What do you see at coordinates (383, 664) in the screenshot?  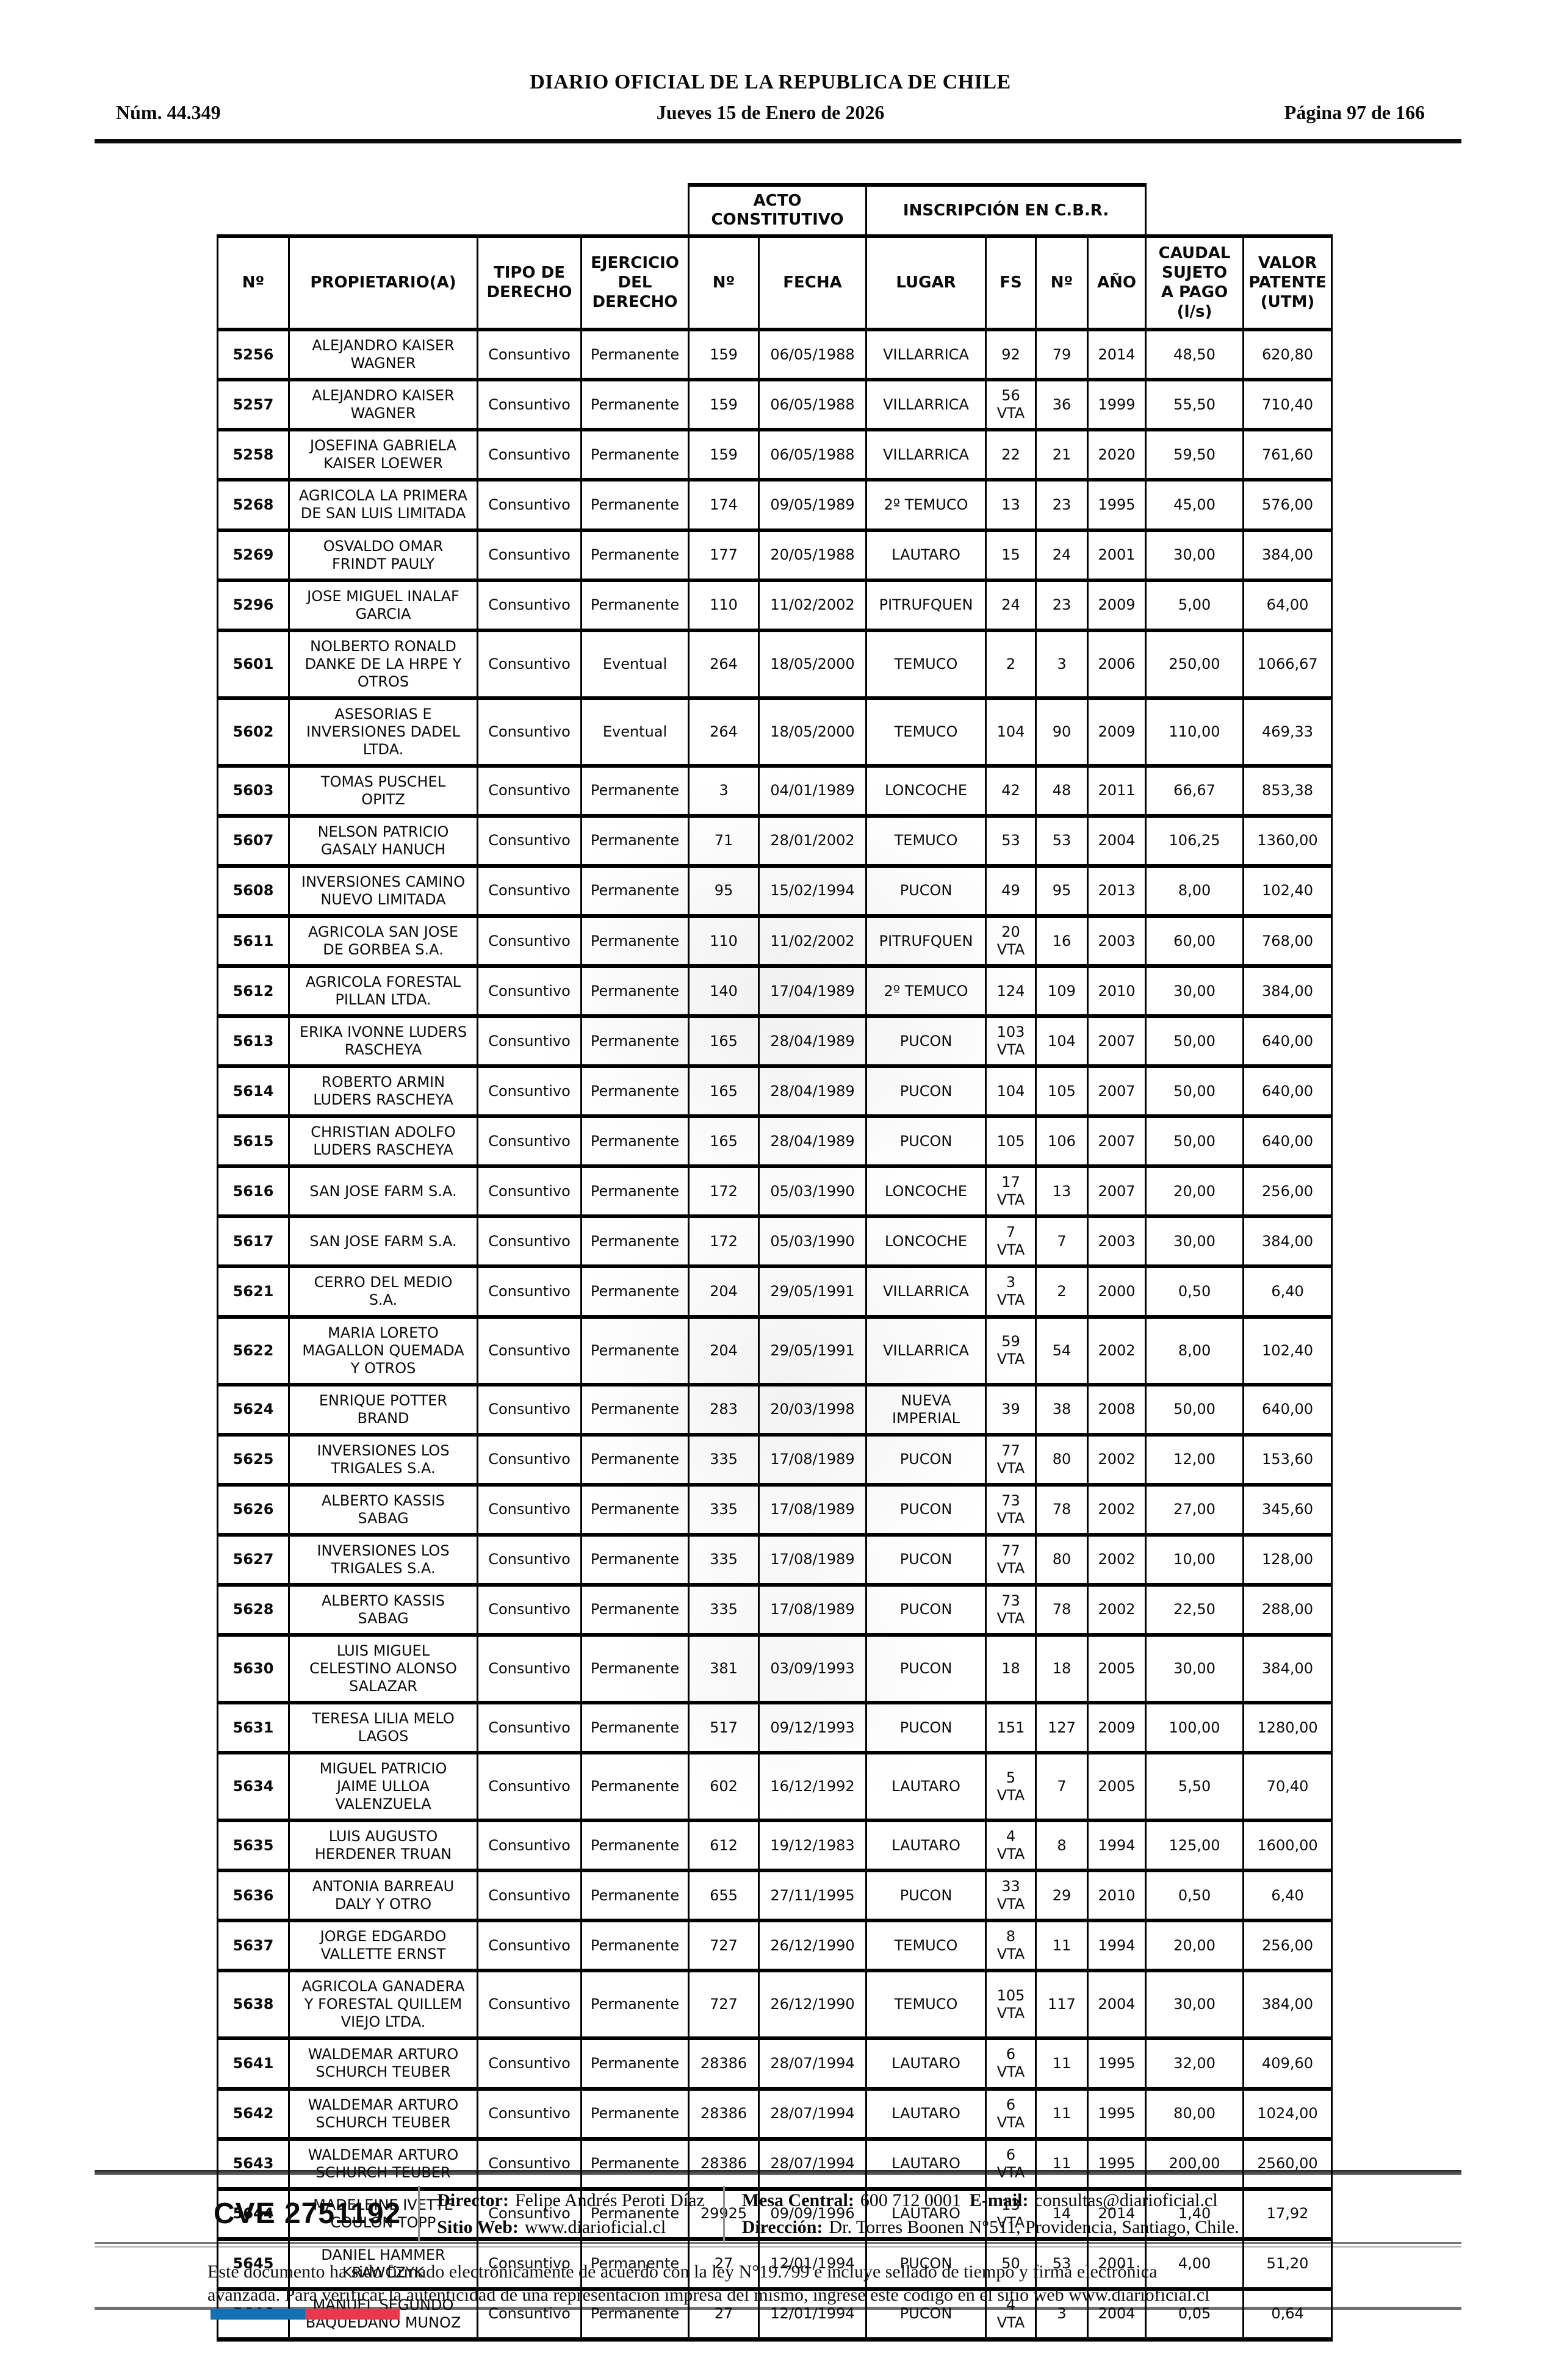 I see `cell-propietario: NOLBERTO RONALD DANKE DE LA HRPE Y OTROS` at bounding box center [383, 664].